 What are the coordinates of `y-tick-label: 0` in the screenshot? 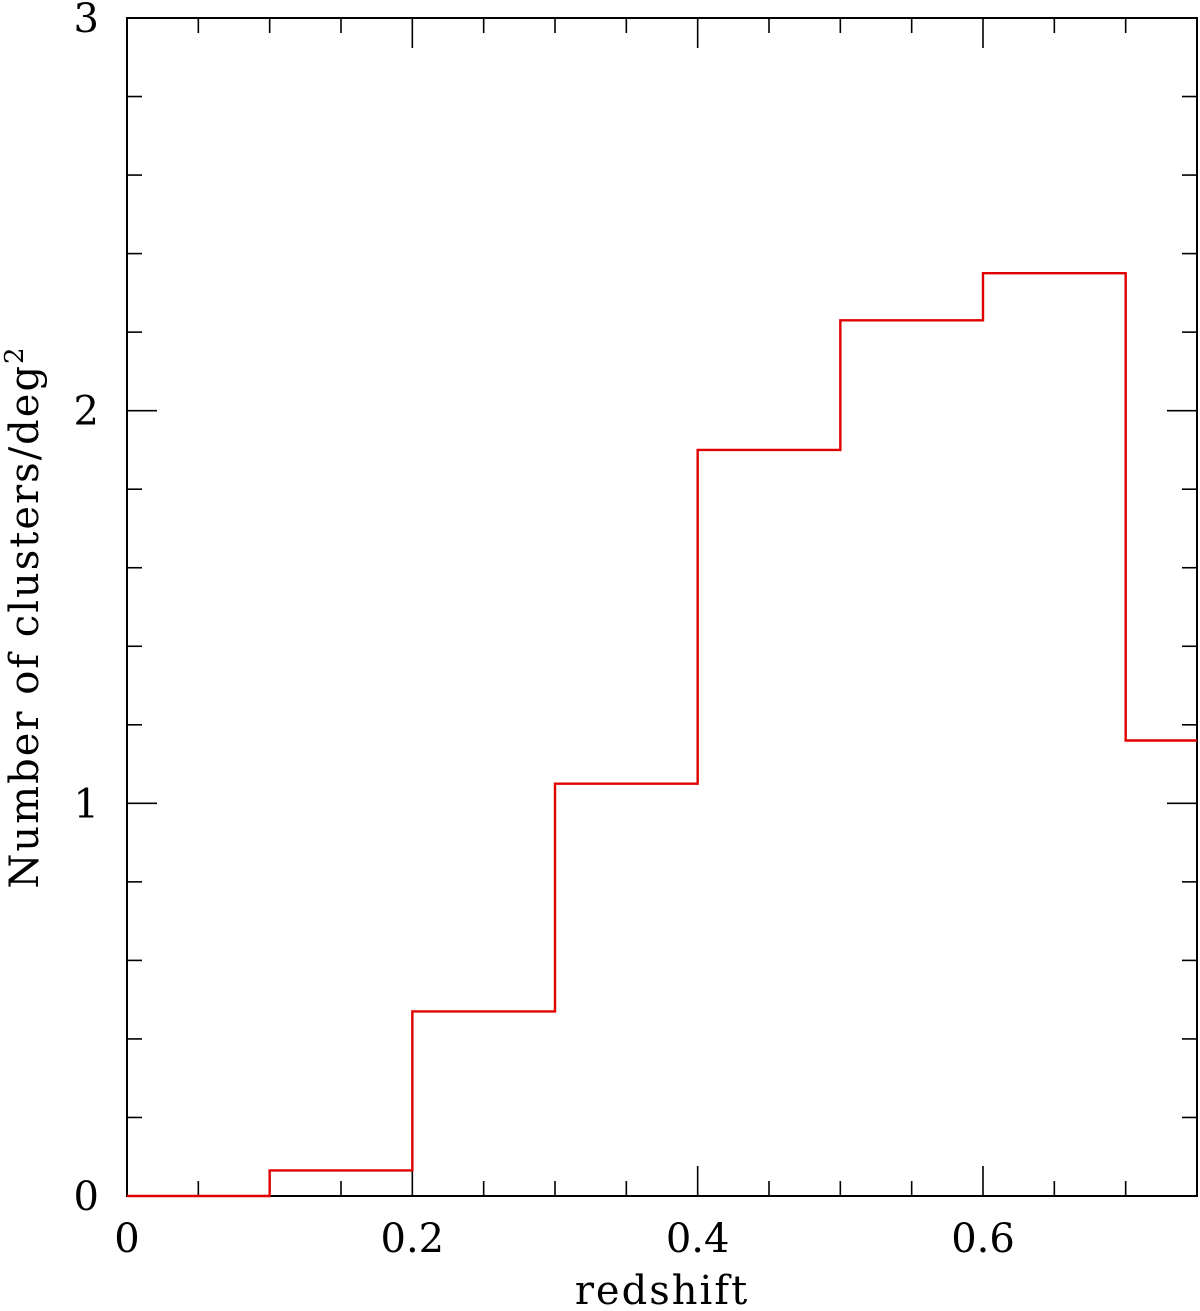 It's located at (86, 1197).